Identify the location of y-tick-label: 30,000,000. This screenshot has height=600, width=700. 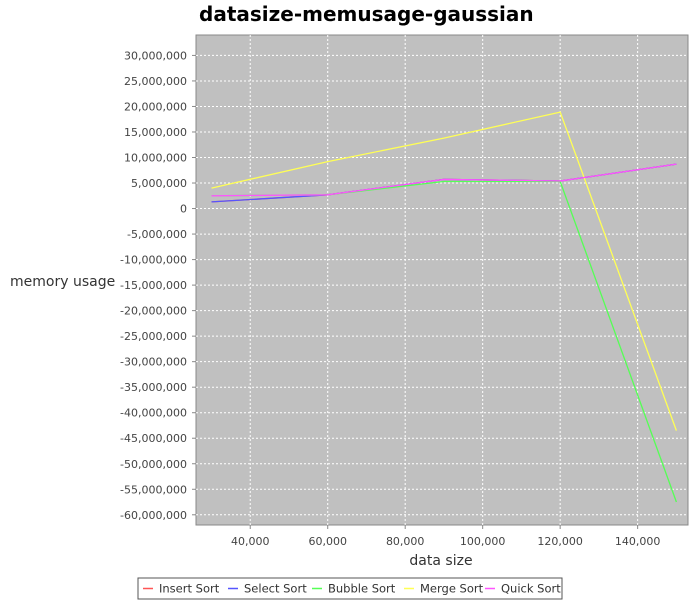
(155, 55).